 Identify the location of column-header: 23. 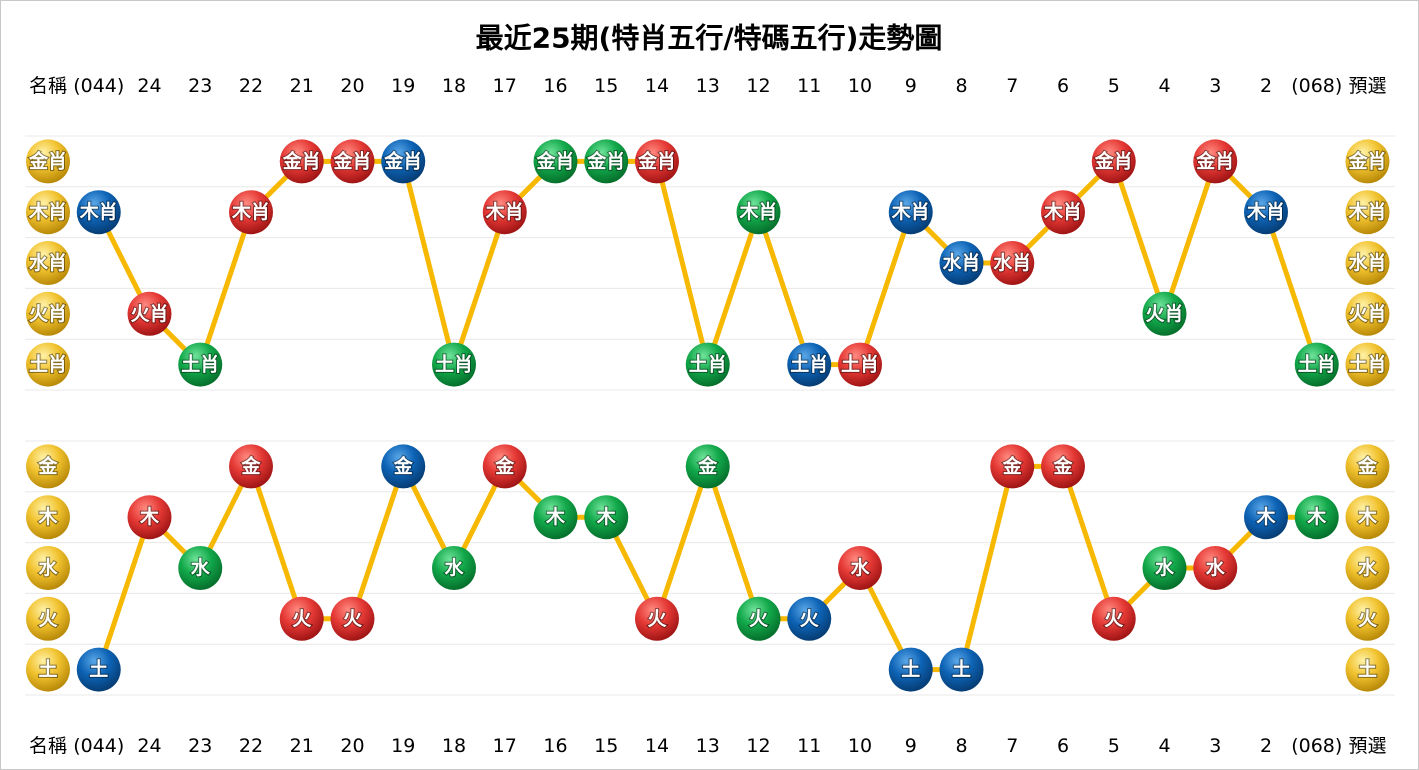
(200, 86).